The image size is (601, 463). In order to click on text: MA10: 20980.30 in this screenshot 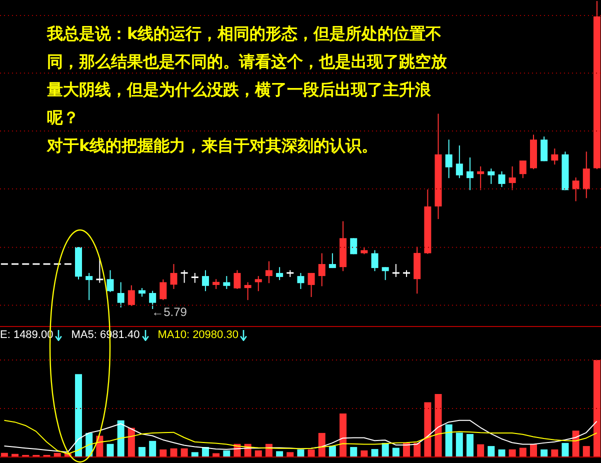, I will do `click(198, 335)`.